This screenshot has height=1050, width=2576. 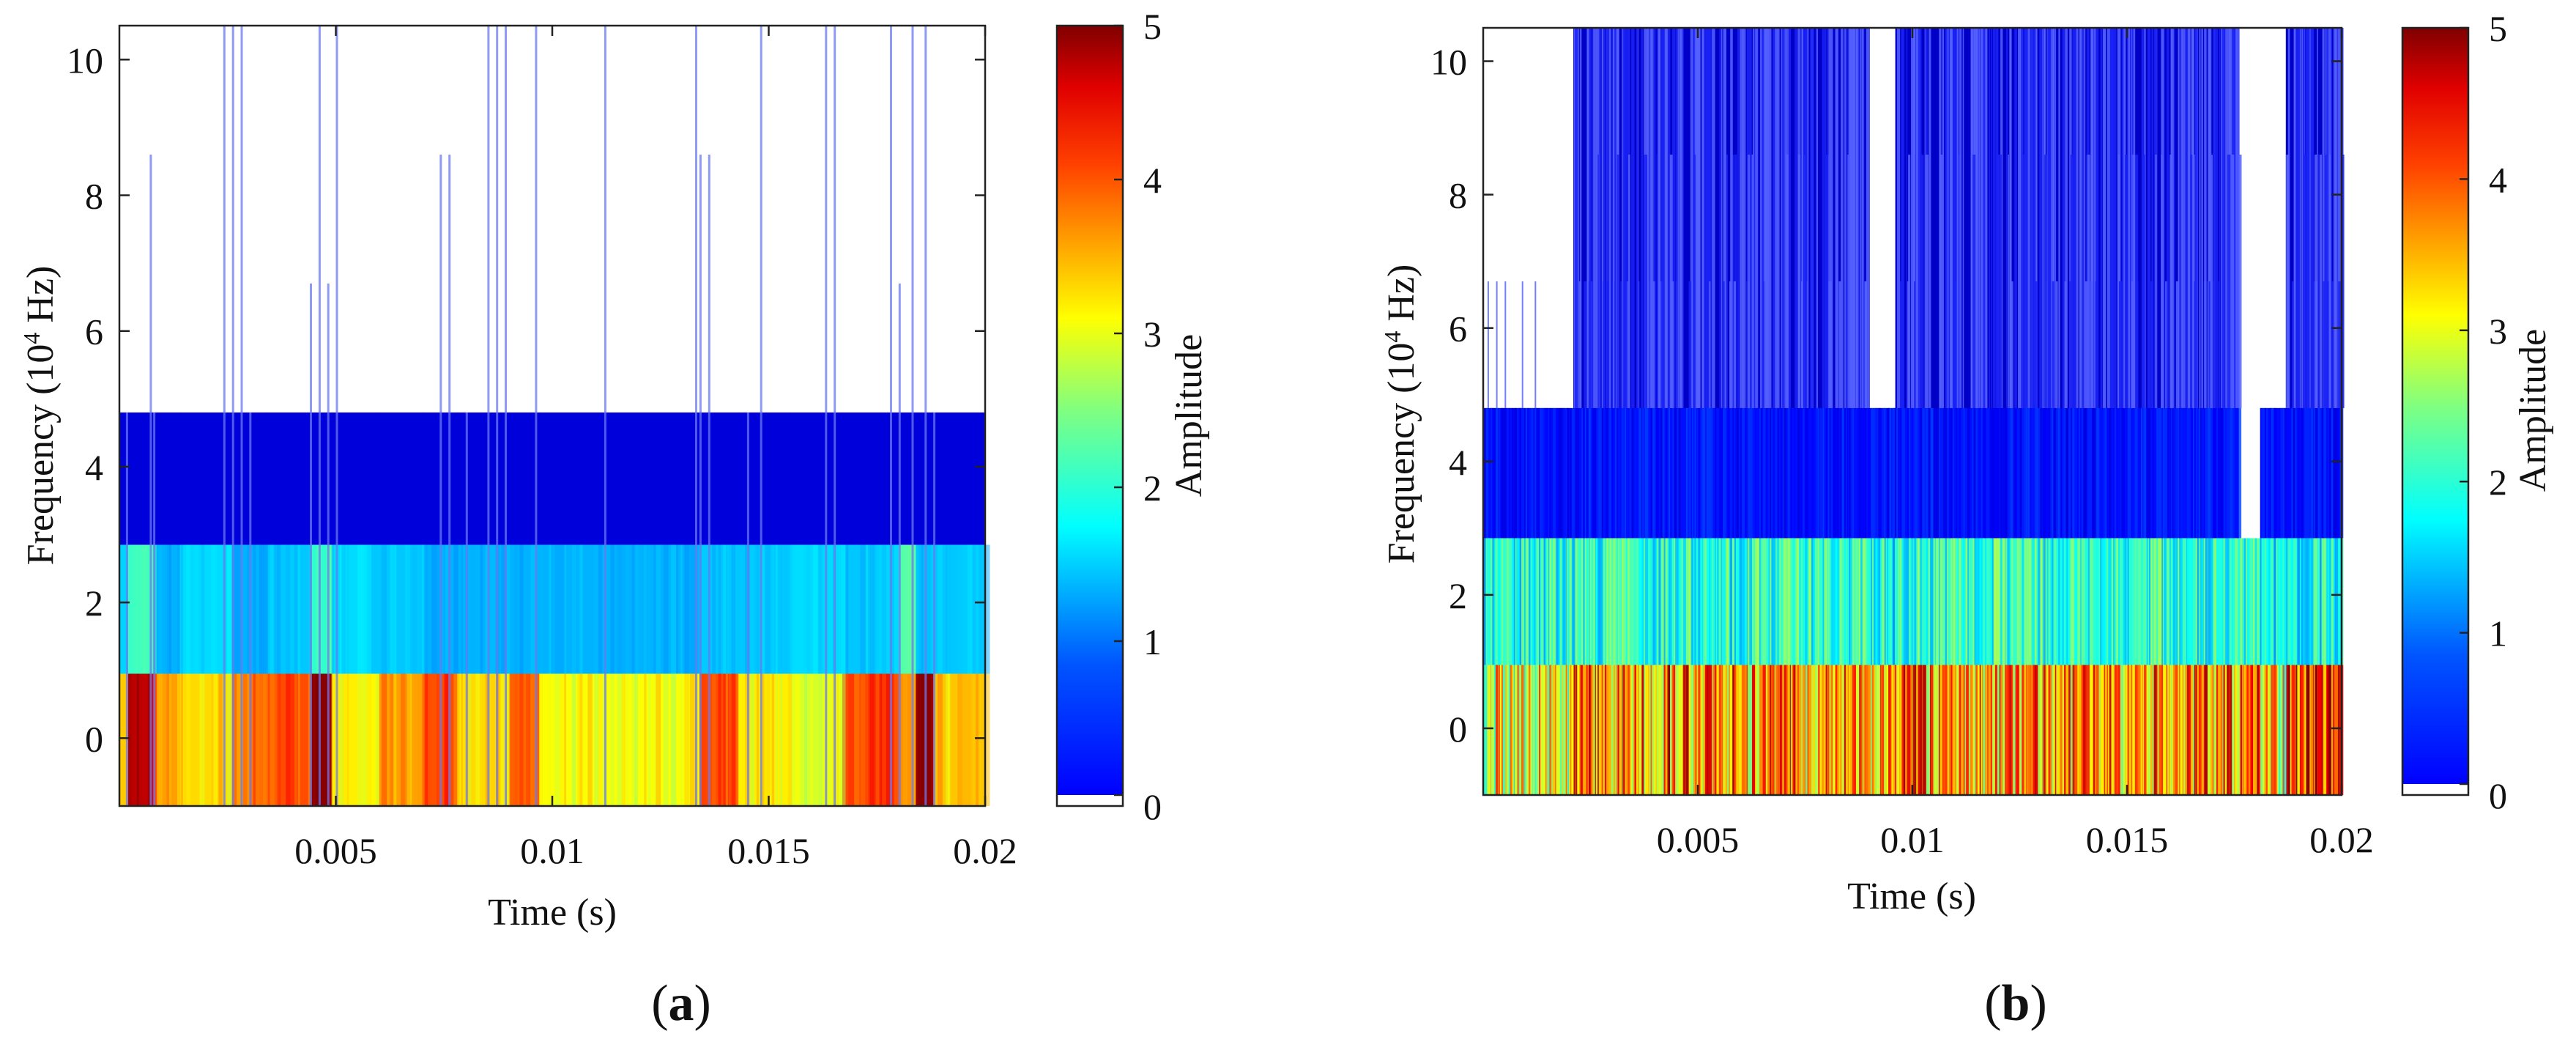 I want to click on x-tick-label: 0.01, so click(x=552, y=850).